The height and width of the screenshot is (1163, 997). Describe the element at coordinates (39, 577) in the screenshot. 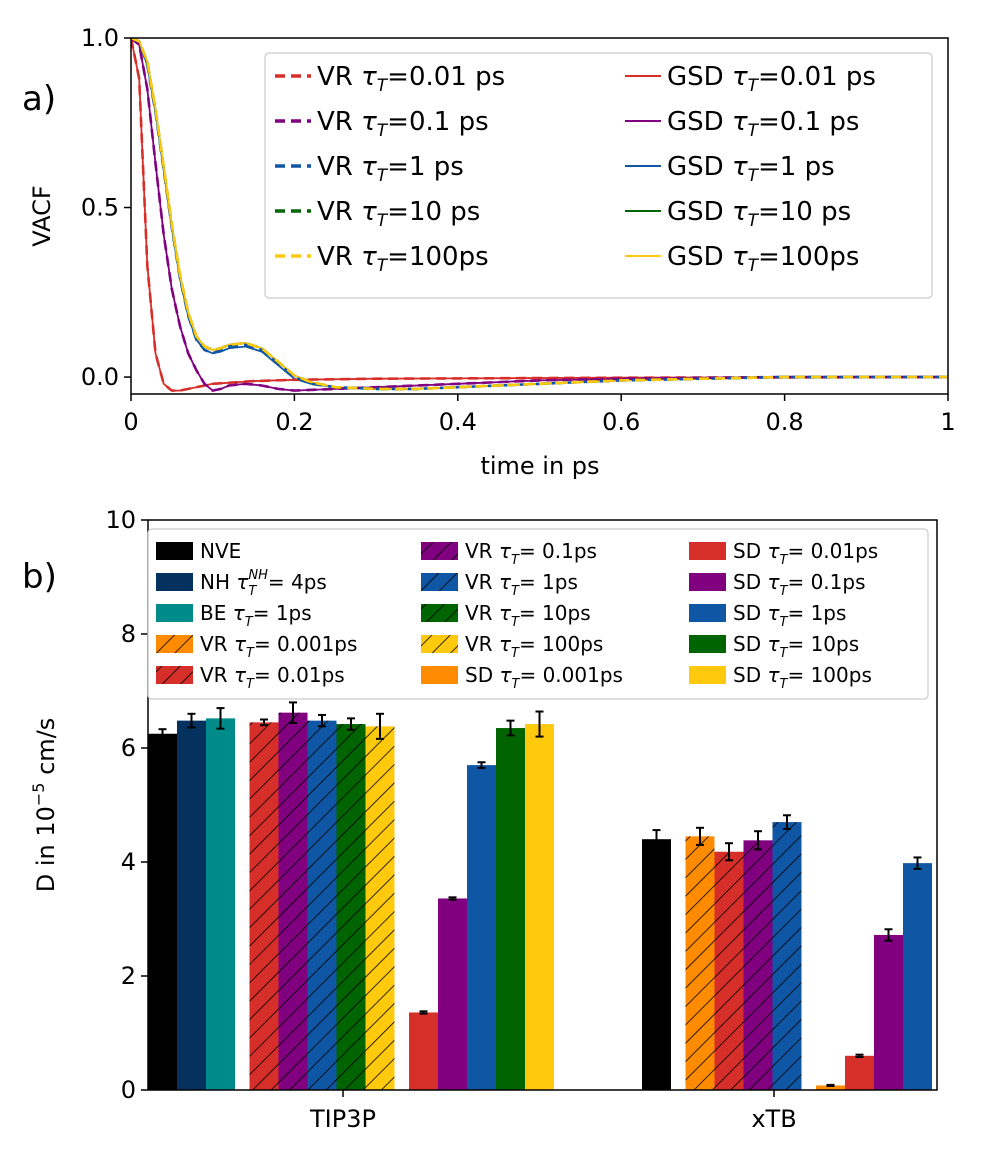

I see `panel-b-label: b)` at that location.